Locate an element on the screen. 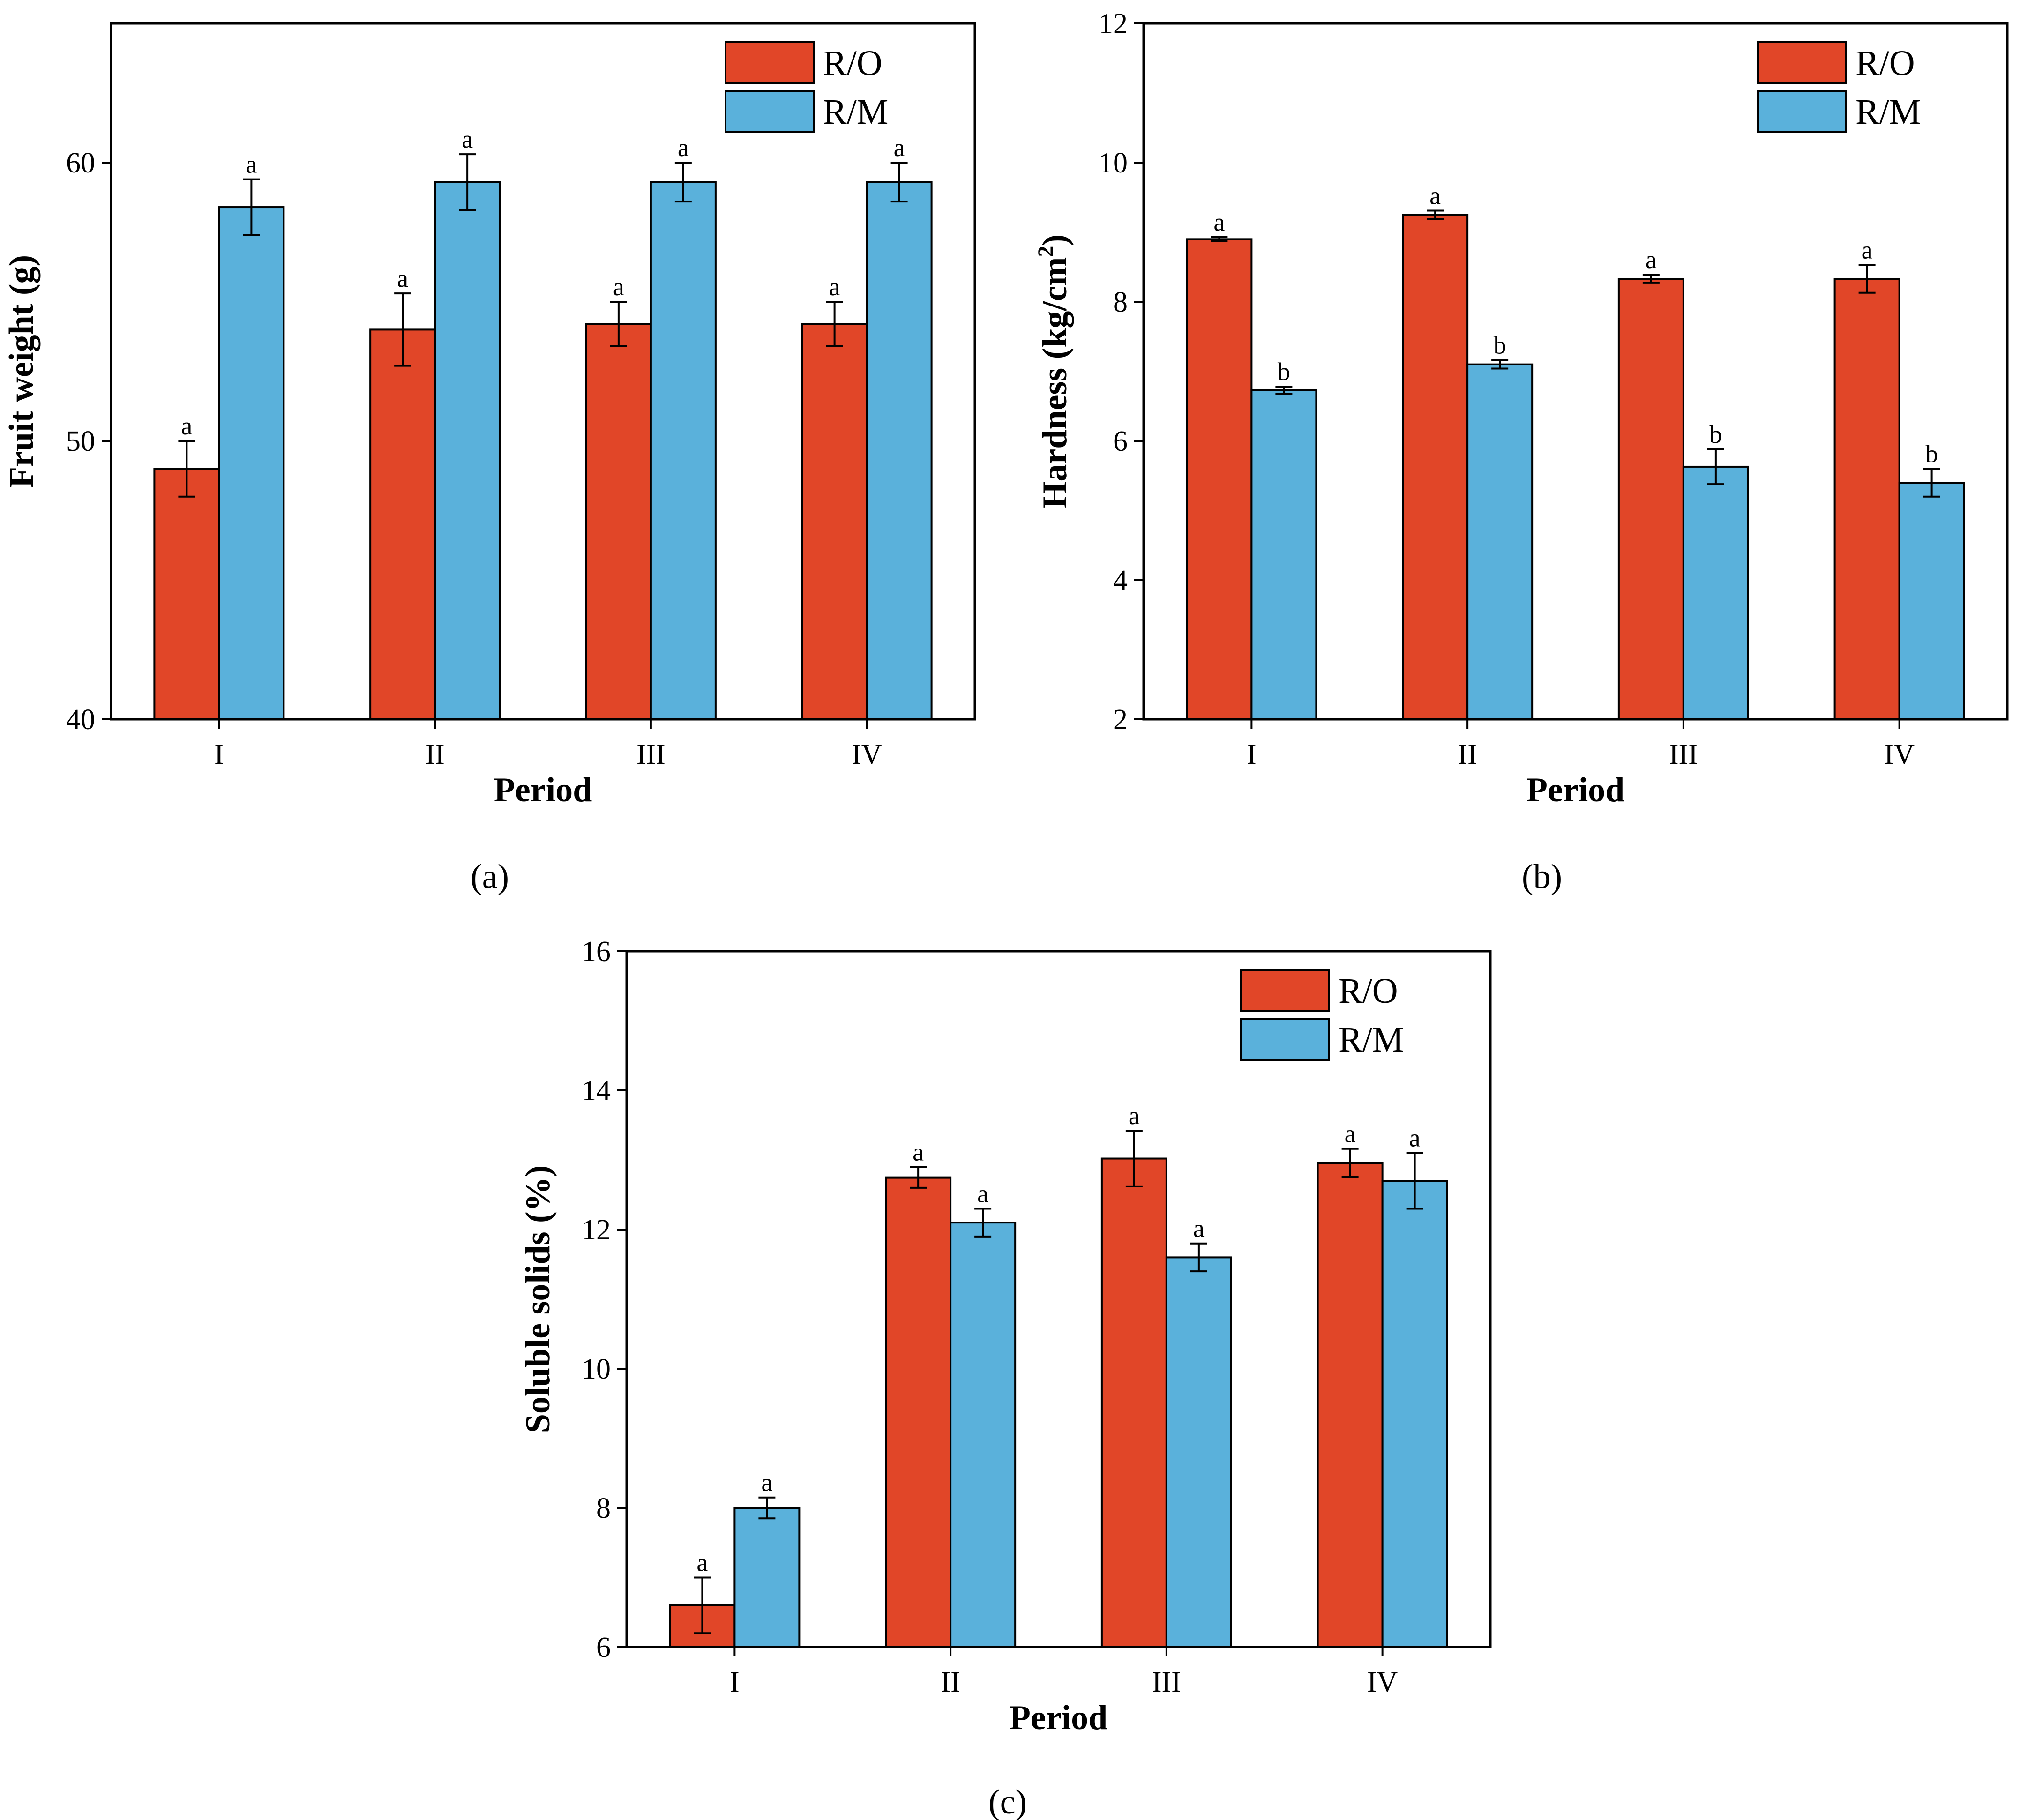 This screenshot has width=2020, height=1820. y-tick-label: 50 is located at coordinates (81, 441).